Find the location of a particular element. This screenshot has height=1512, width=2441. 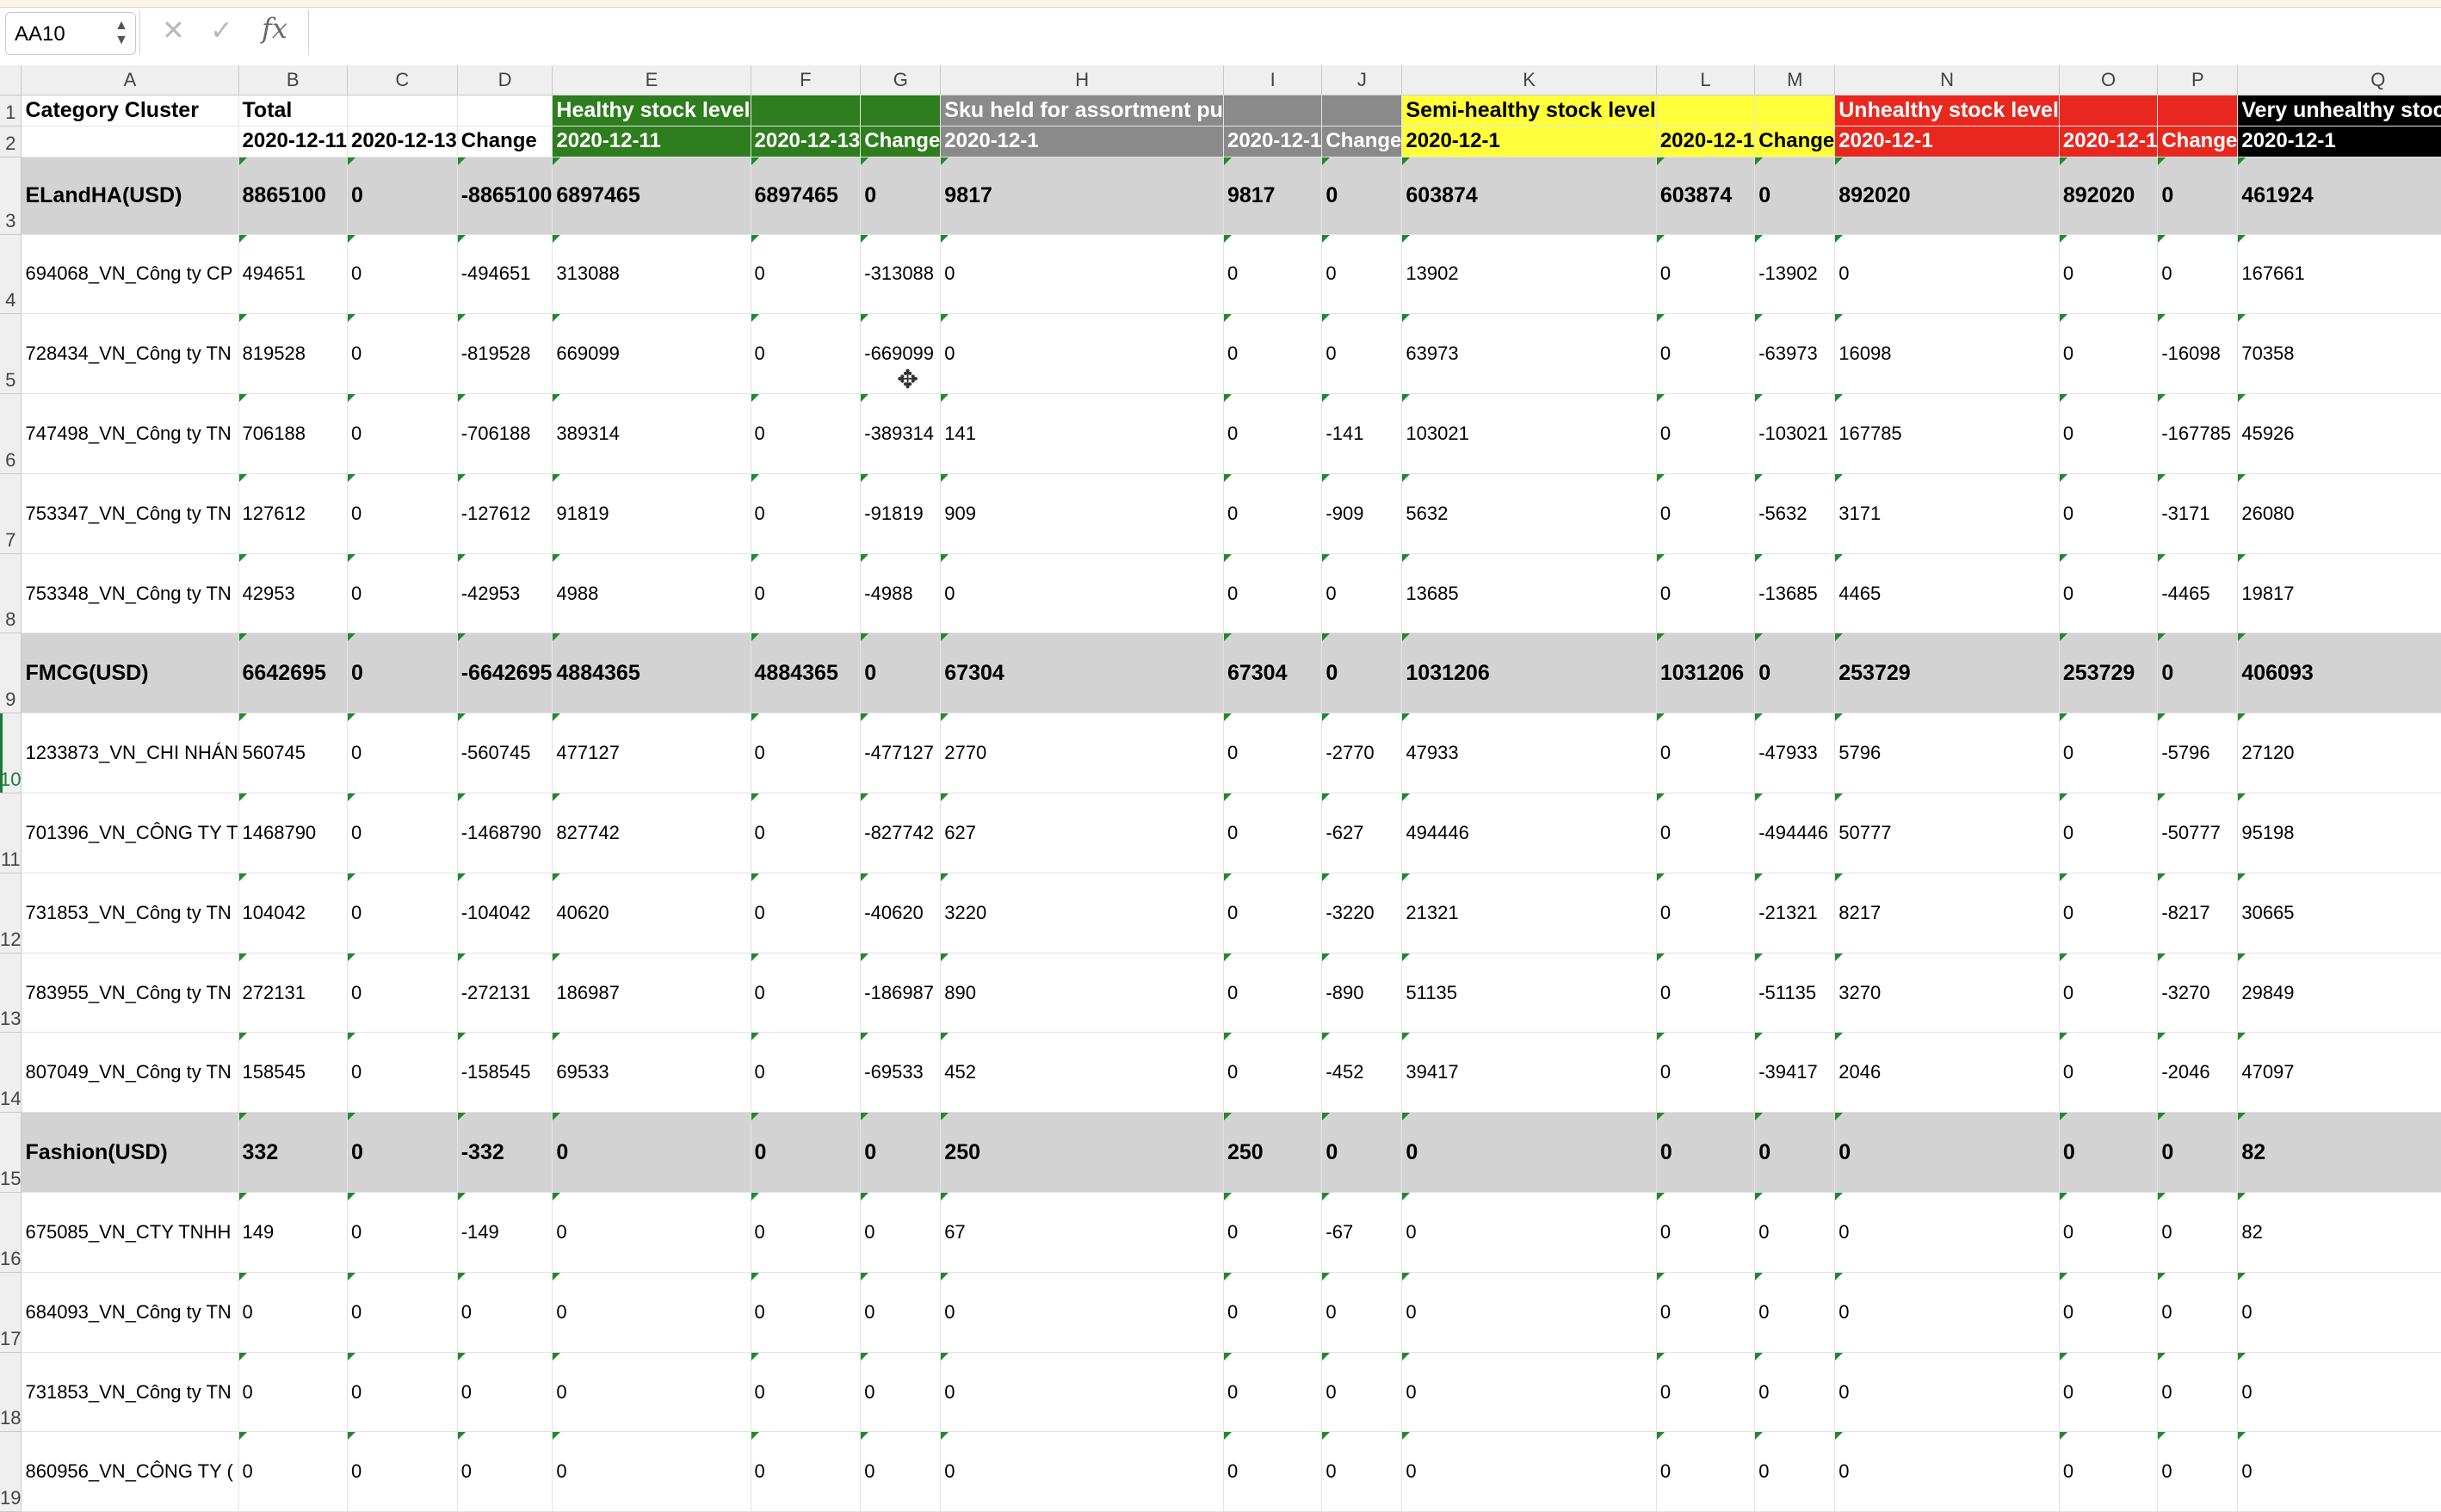

column-header-a: A is located at coordinates (130, 80).